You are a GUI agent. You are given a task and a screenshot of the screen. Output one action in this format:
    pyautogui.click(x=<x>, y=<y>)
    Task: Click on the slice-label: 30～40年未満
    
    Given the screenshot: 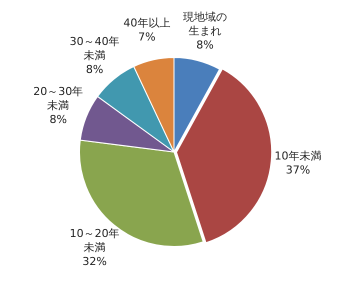 What is the action you would take?
    pyautogui.click(x=95, y=48)
    